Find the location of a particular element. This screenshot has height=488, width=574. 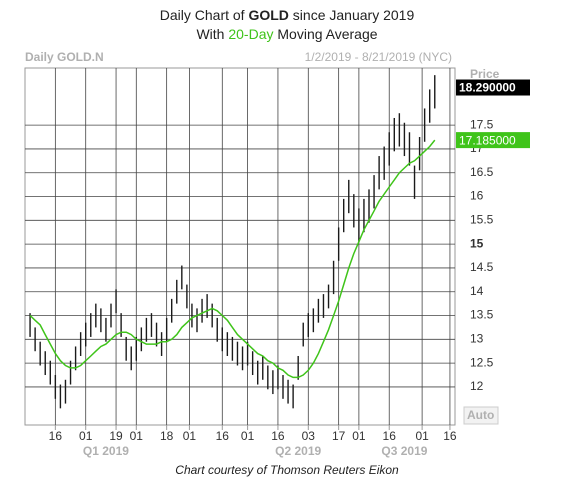

x-tick-label: 17 is located at coordinates (339, 436).